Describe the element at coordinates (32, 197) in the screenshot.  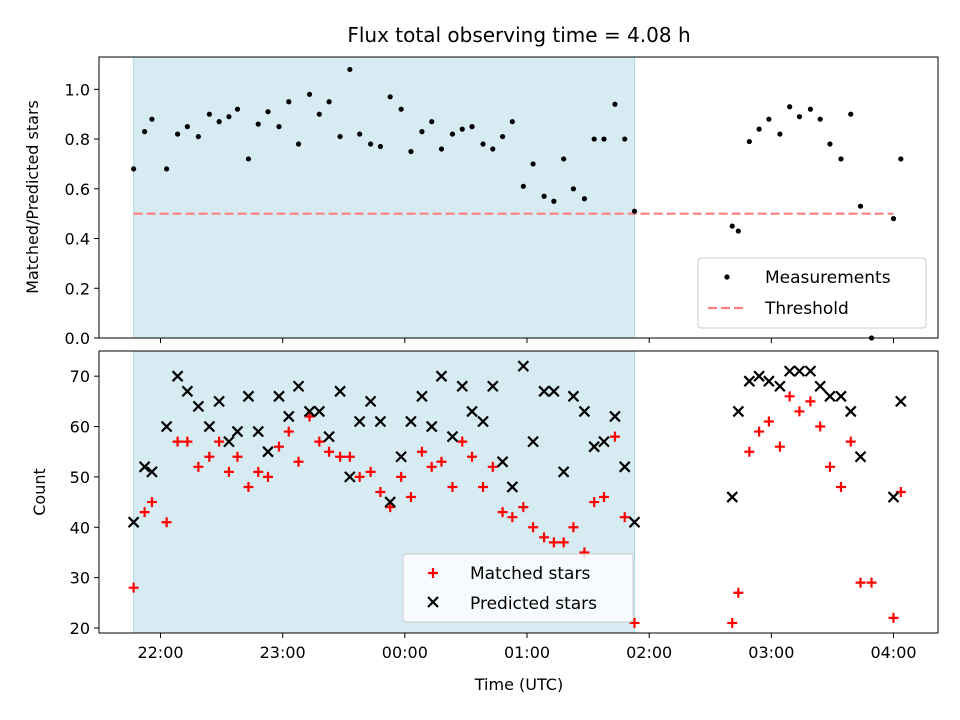
I see `ratio-y-axis-label: Matched/Predicted stars` at that location.